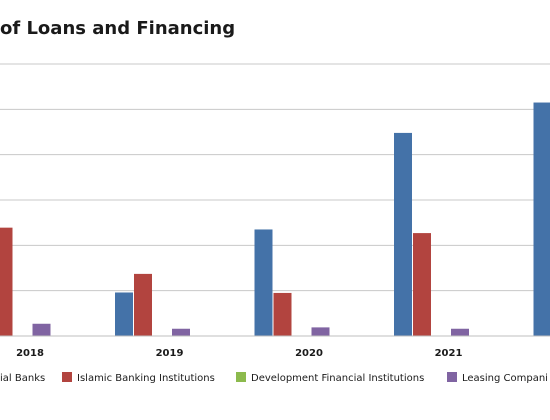  What do you see at coordinates (309, 353) in the screenshot?
I see `x-tick-label: 2020` at bounding box center [309, 353].